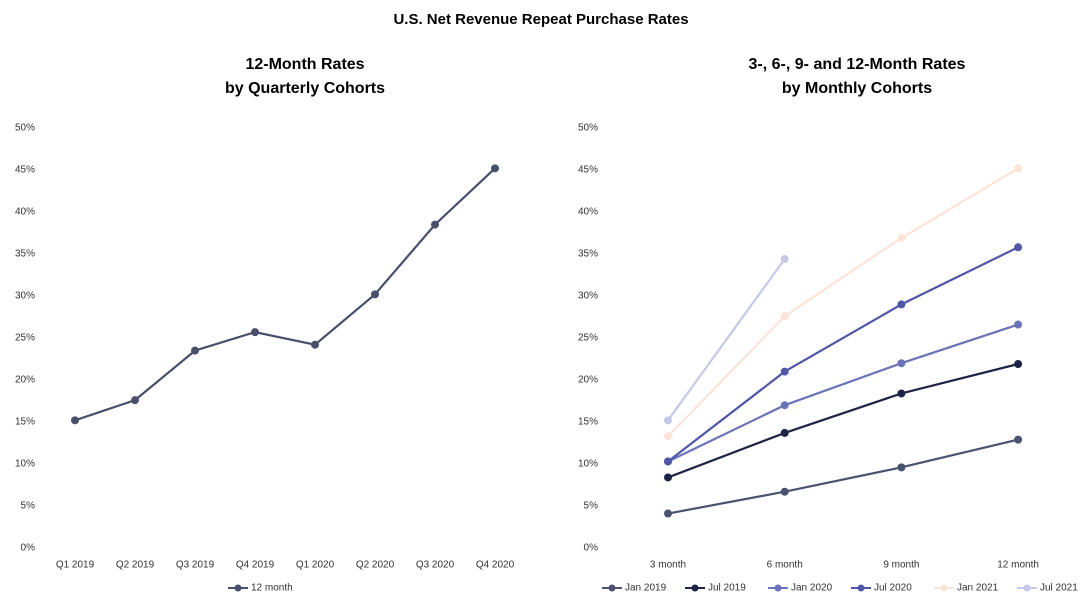 The height and width of the screenshot is (592, 1082). Describe the element at coordinates (727, 587) in the screenshot. I see `legend-label: Jul 2019` at that location.